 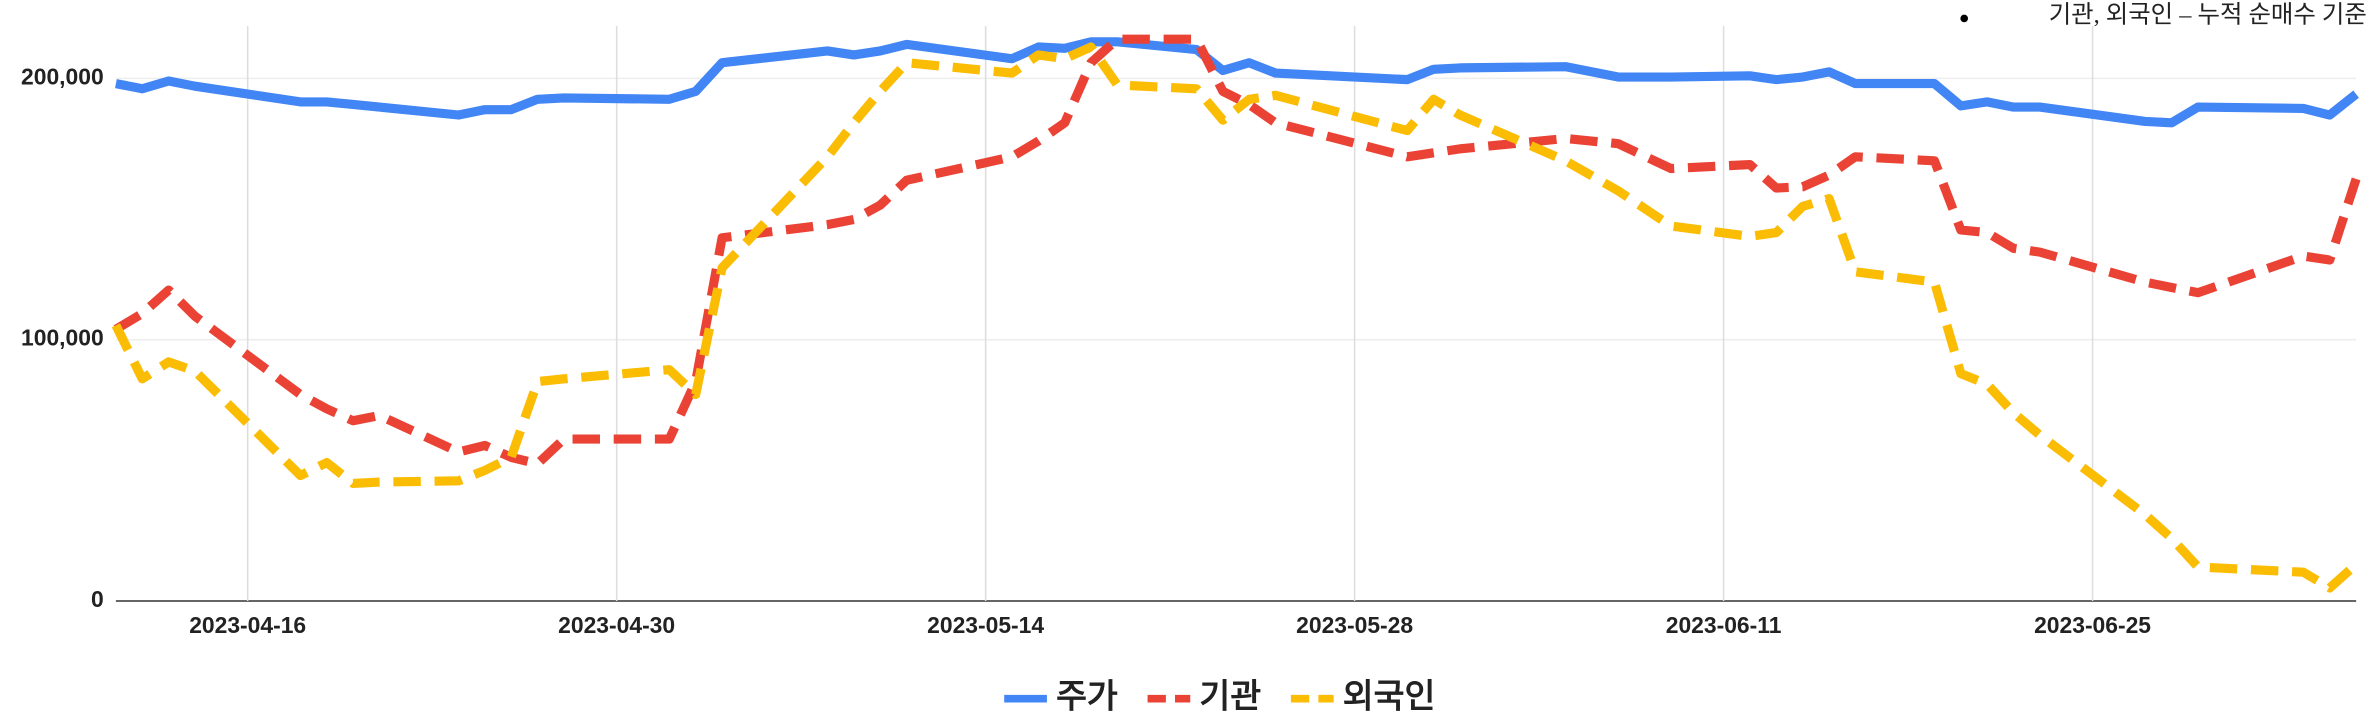 What do you see at coordinates (97, 599) in the screenshot?
I see `y-tick-label: 0` at bounding box center [97, 599].